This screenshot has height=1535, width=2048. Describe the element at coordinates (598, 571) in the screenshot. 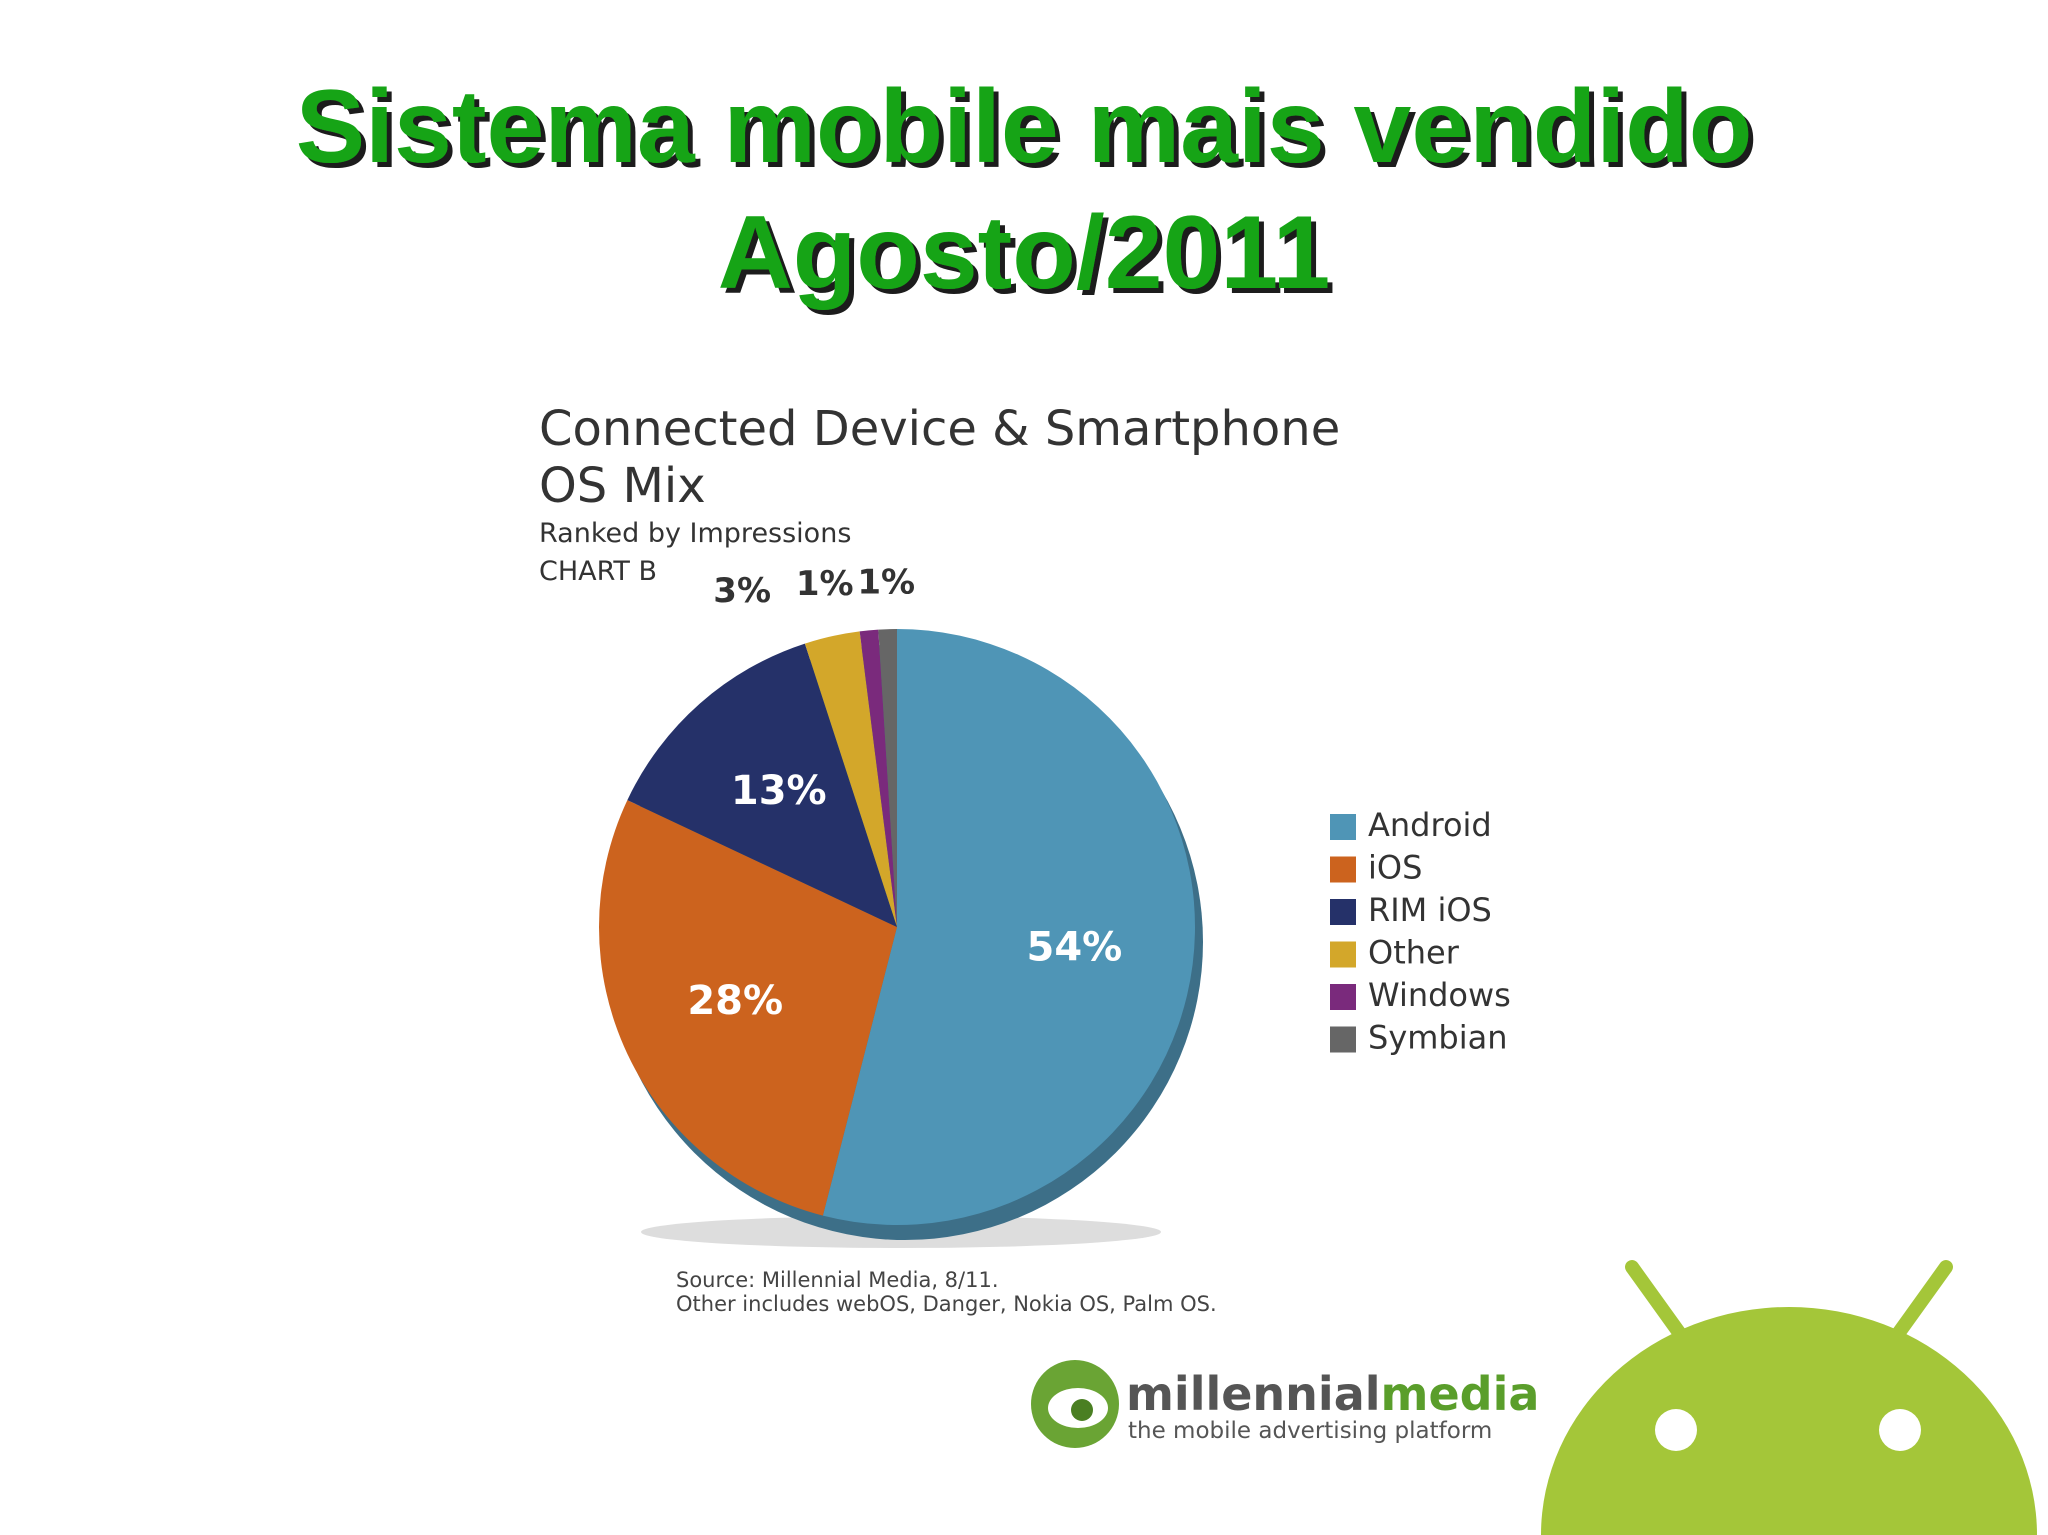

I see `chart-label: CHART B` at that location.